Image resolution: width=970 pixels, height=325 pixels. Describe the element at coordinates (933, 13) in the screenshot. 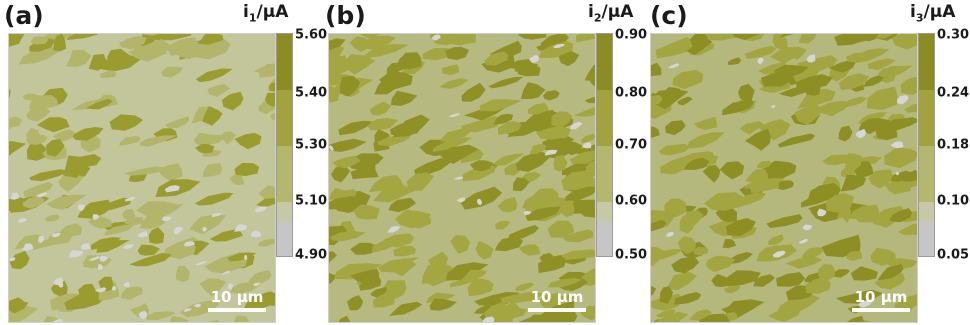

I see `colorbar-unit: i3/μA` at that location.